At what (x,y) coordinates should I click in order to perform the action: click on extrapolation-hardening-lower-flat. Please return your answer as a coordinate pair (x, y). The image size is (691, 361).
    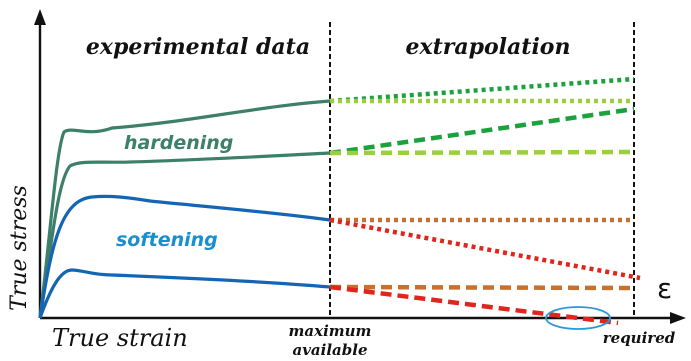
    Looking at the image, I should click on (480, 152).